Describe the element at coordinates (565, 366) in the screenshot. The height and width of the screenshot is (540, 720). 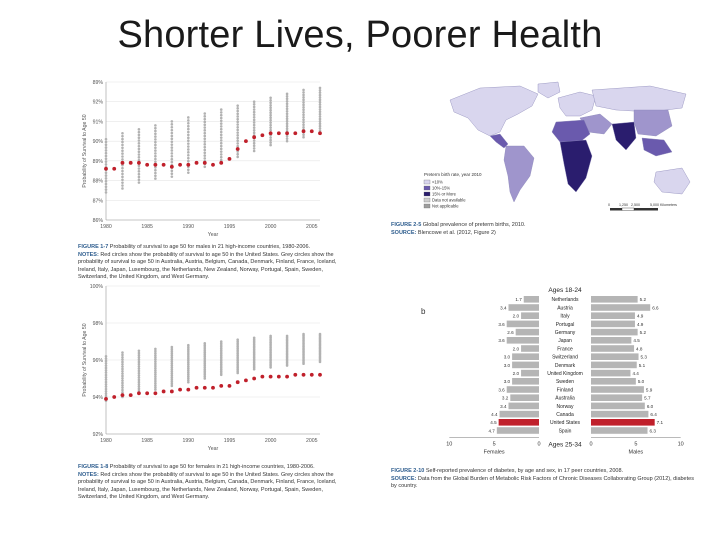
I see `country-label: Denmark` at that location.